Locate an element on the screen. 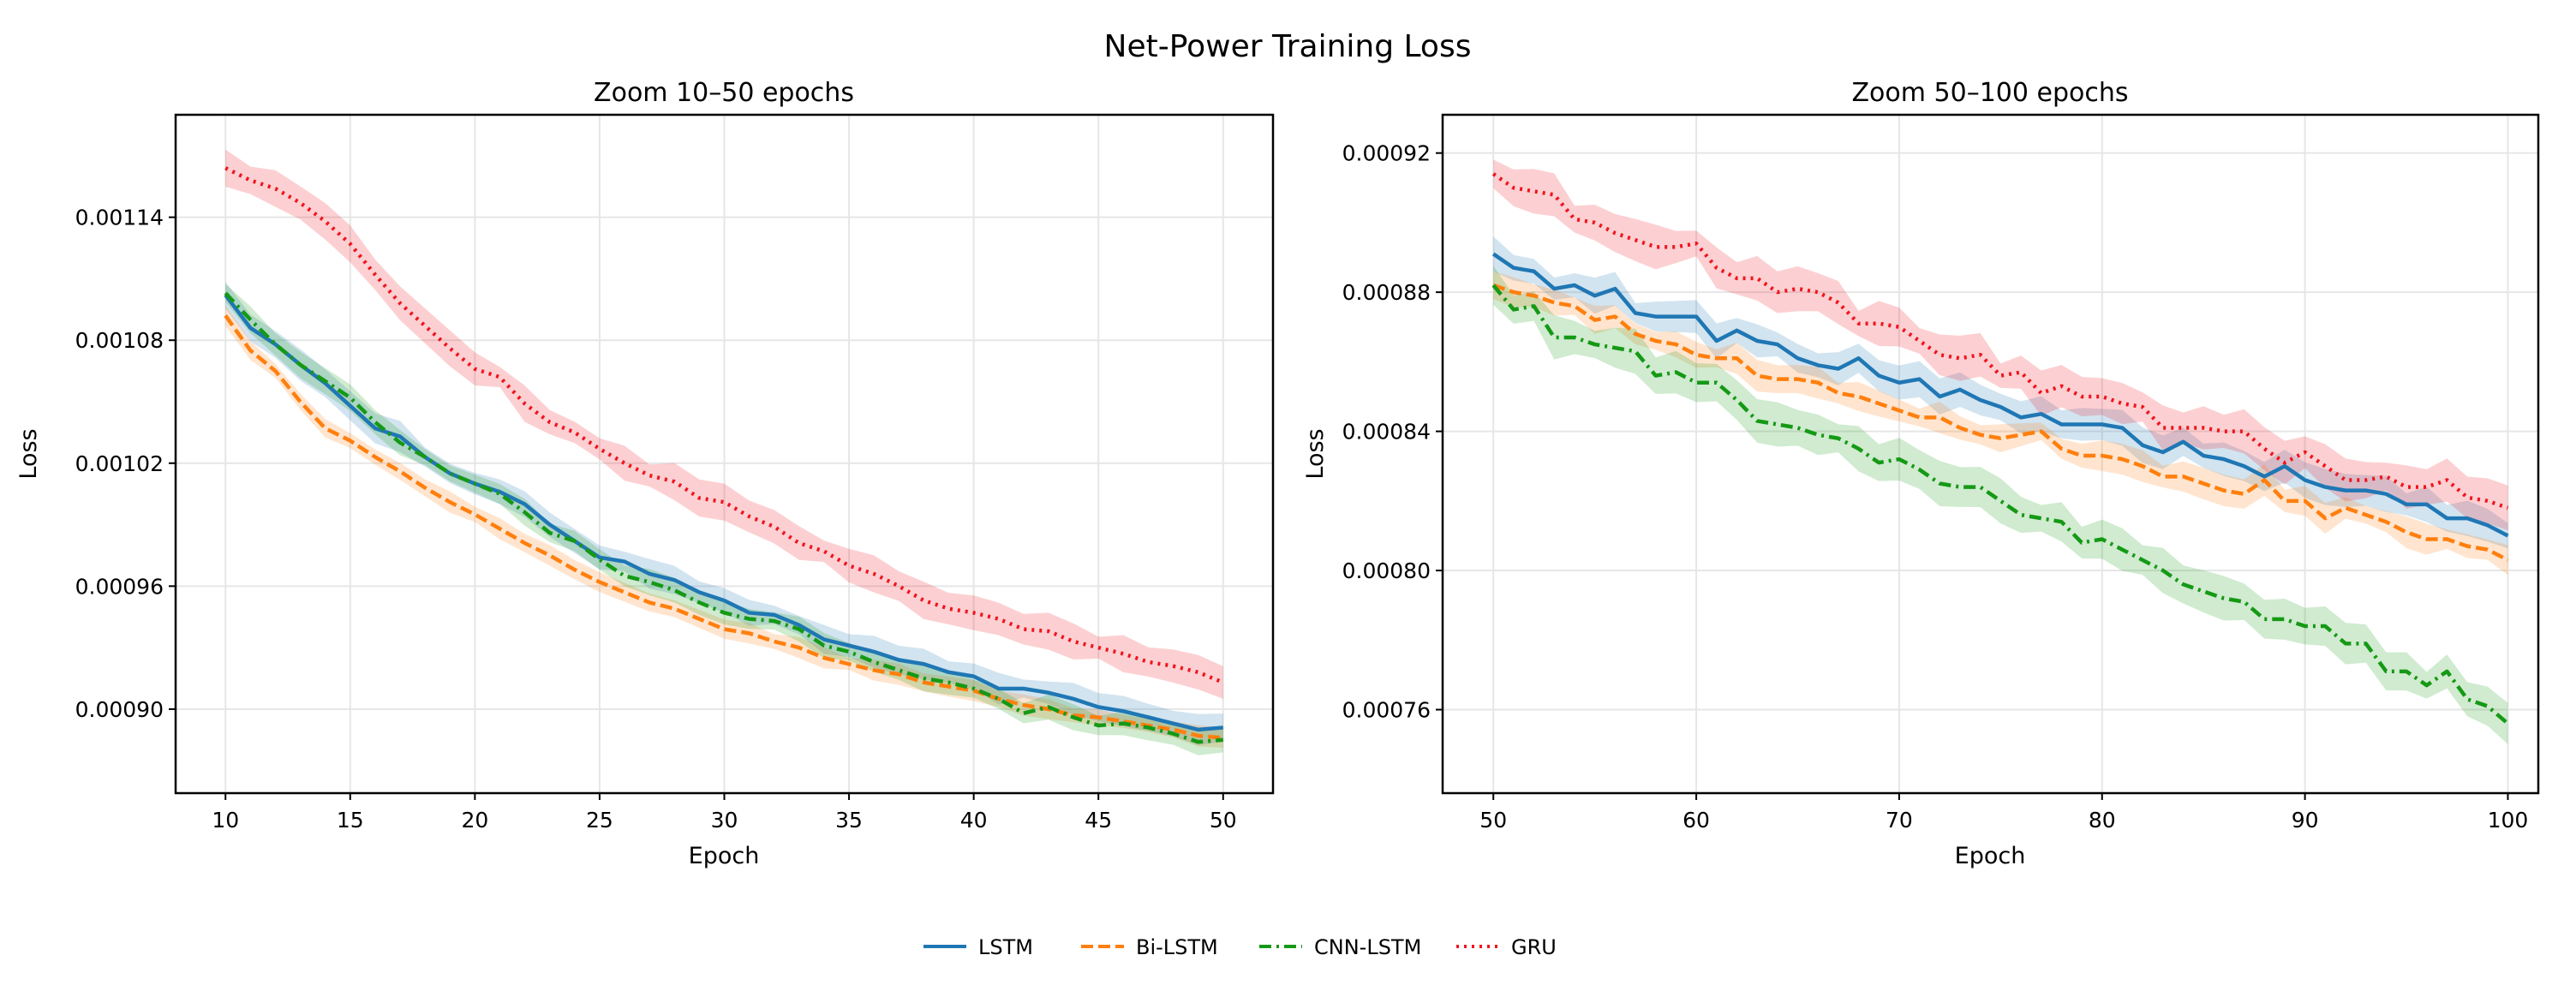  x-tick-label: 30 is located at coordinates (725, 820).